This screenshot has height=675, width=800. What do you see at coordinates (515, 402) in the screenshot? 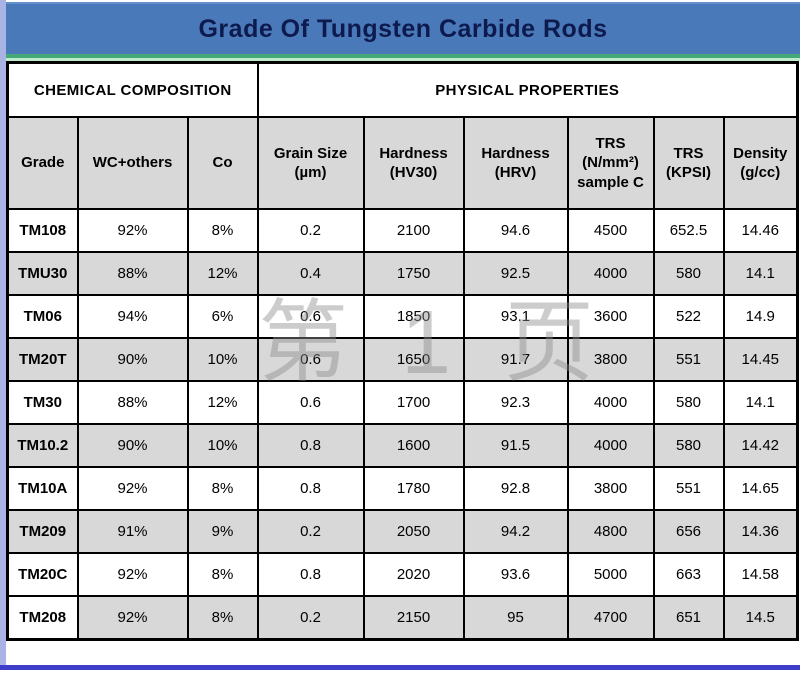
I see `value-cell: 92.3` at bounding box center [515, 402].